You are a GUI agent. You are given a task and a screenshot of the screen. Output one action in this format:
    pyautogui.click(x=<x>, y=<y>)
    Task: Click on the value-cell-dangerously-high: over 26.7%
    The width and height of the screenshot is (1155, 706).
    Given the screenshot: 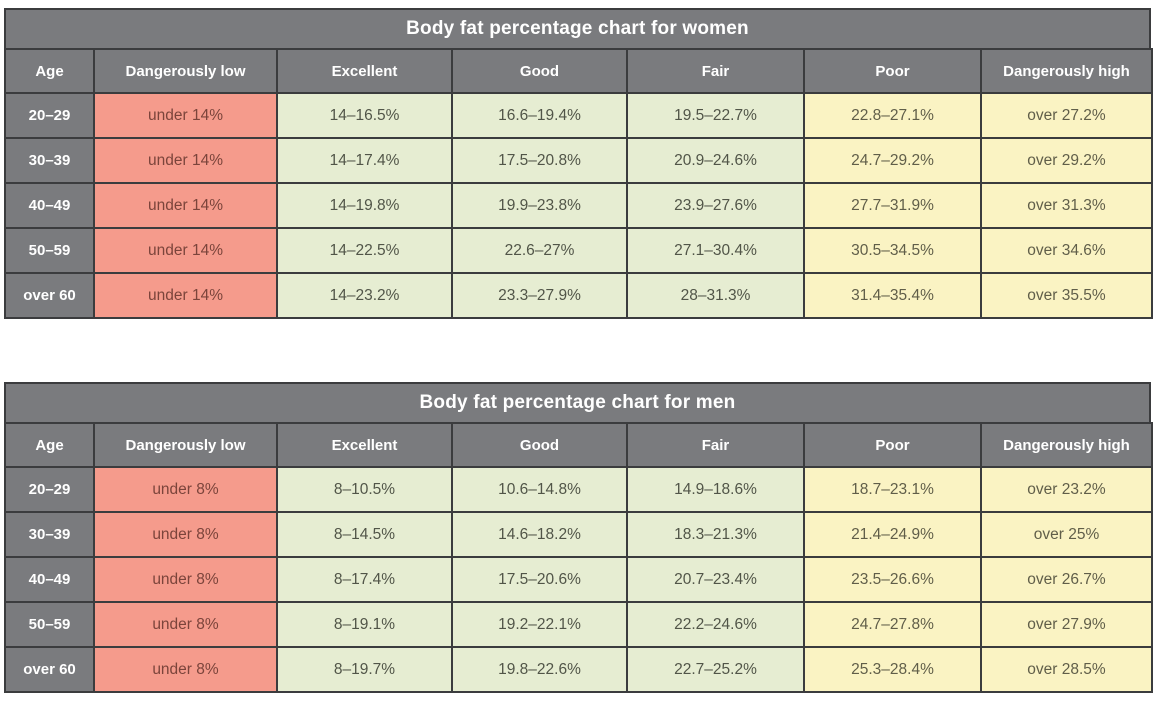 What is the action you would take?
    pyautogui.click(x=1066, y=579)
    